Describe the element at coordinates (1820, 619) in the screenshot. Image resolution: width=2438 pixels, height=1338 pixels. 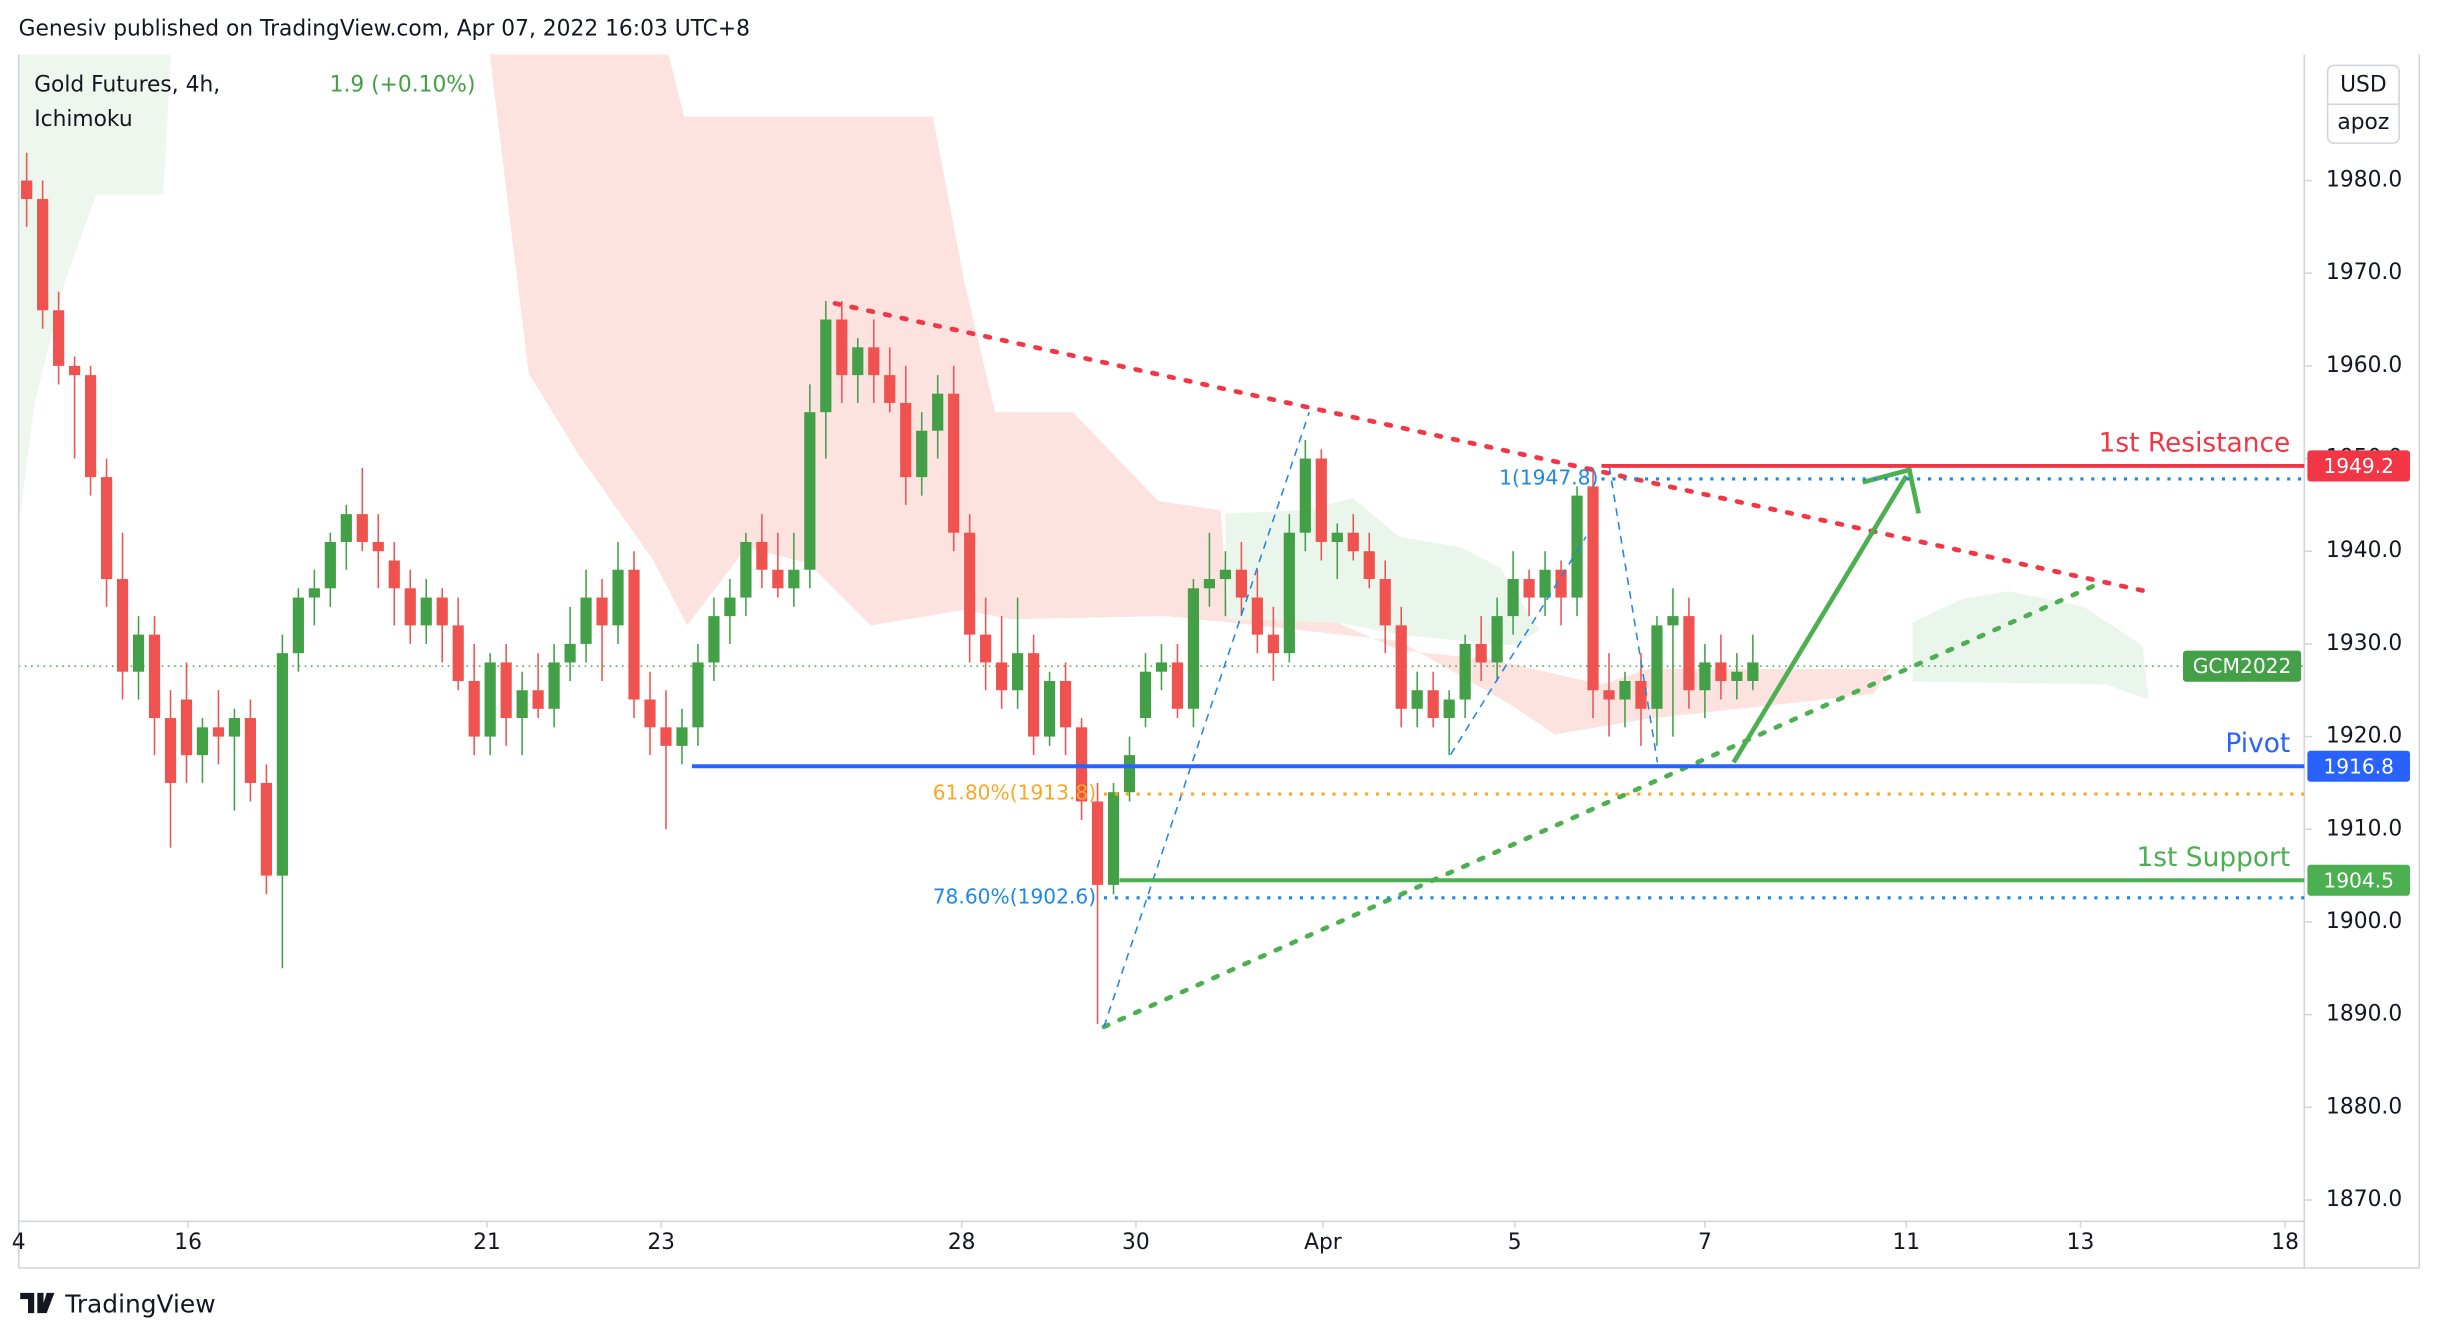
I see `arrow` at that location.